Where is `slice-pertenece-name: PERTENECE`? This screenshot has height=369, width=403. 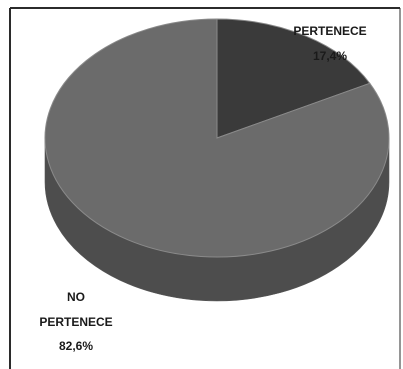 slice-pertenece-name: PERTENECE is located at coordinates (329, 31).